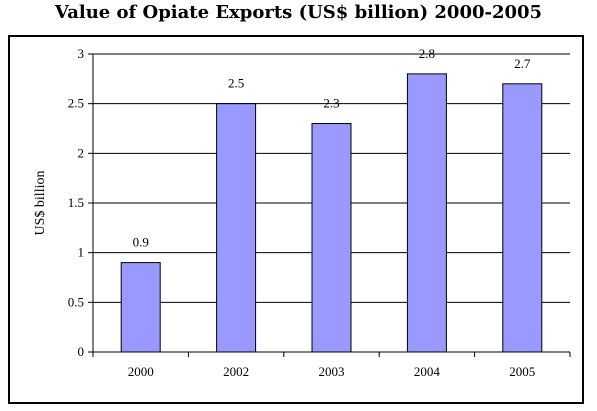  Describe the element at coordinates (427, 371) in the screenshot. I see `x-tick-label: 2004` at that location.